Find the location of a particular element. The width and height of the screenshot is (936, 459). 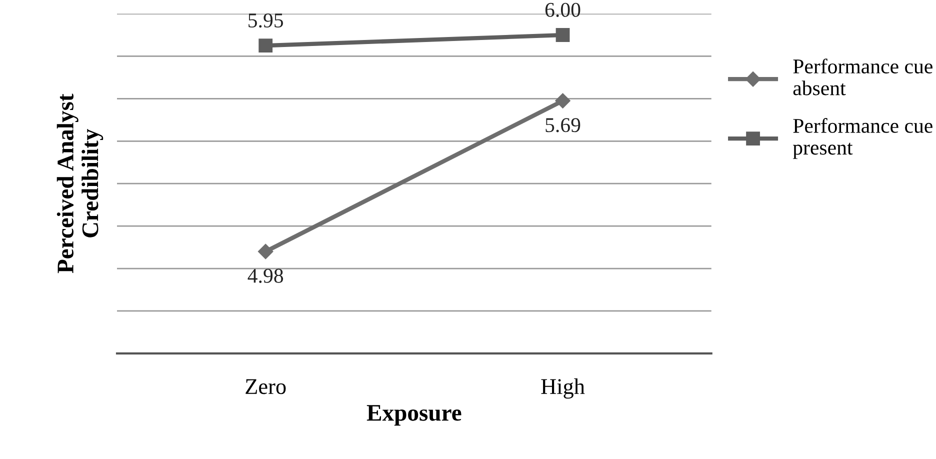

y-axis-title: Perceived Analyst Credibility is located at coordinates (80, 184).